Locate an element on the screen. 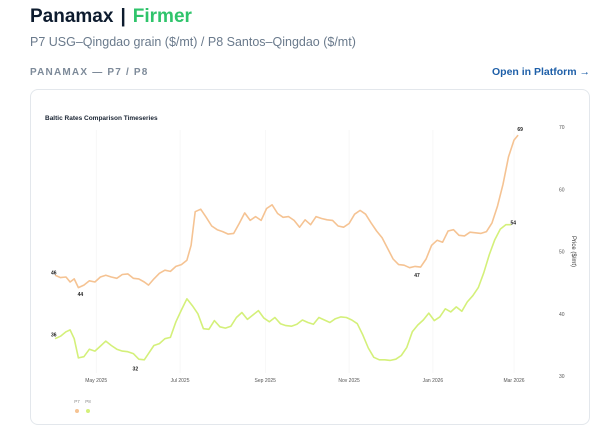 This screenshot has width=613, height=437. y-tick-label: 40 is located at coordinates (562, 315).